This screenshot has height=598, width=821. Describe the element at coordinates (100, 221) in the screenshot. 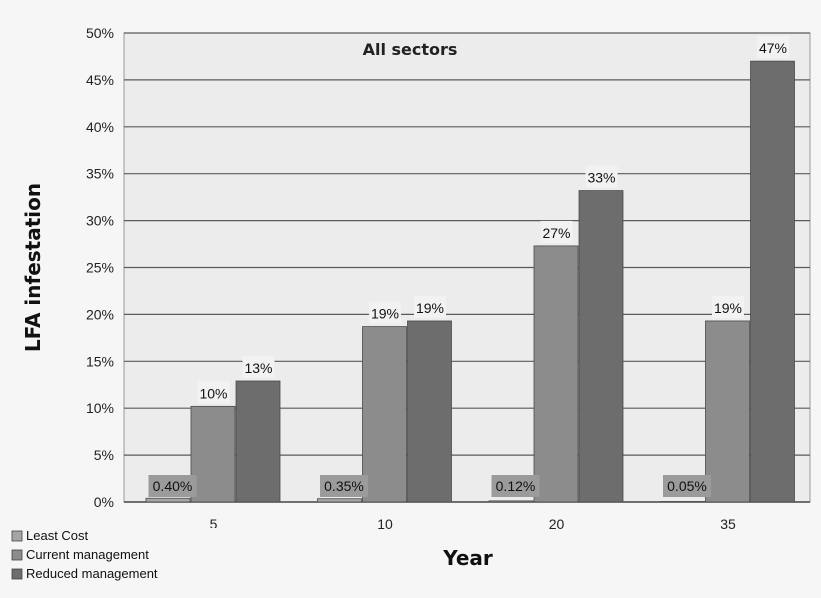

I see `y-tick-label: 30%` at that location.